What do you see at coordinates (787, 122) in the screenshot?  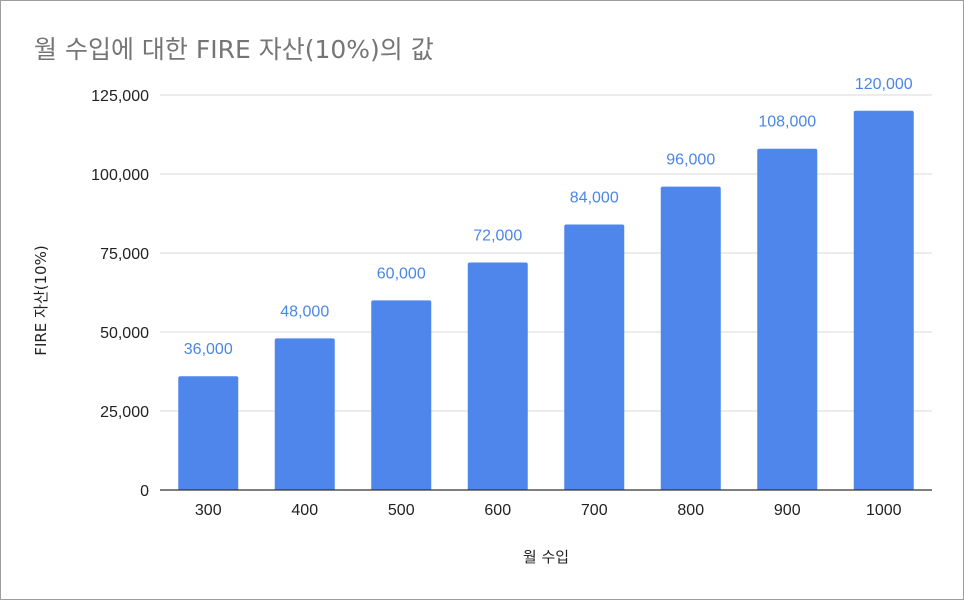 I see `data-label: 108,000` at bounding box center [787, 122].